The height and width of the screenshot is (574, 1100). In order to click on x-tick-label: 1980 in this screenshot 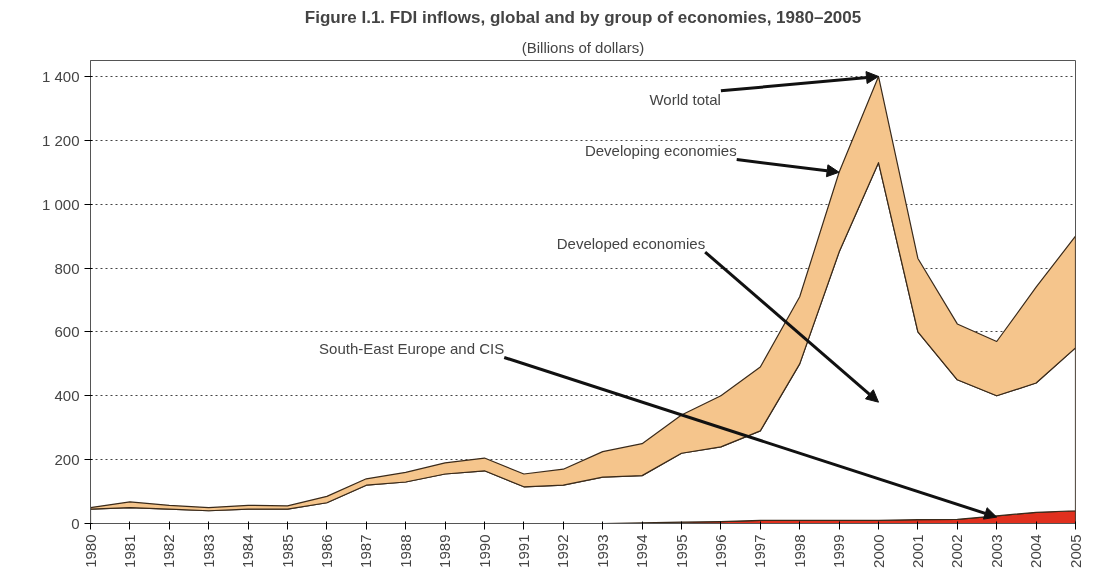, I will do `click(90, 551)`.